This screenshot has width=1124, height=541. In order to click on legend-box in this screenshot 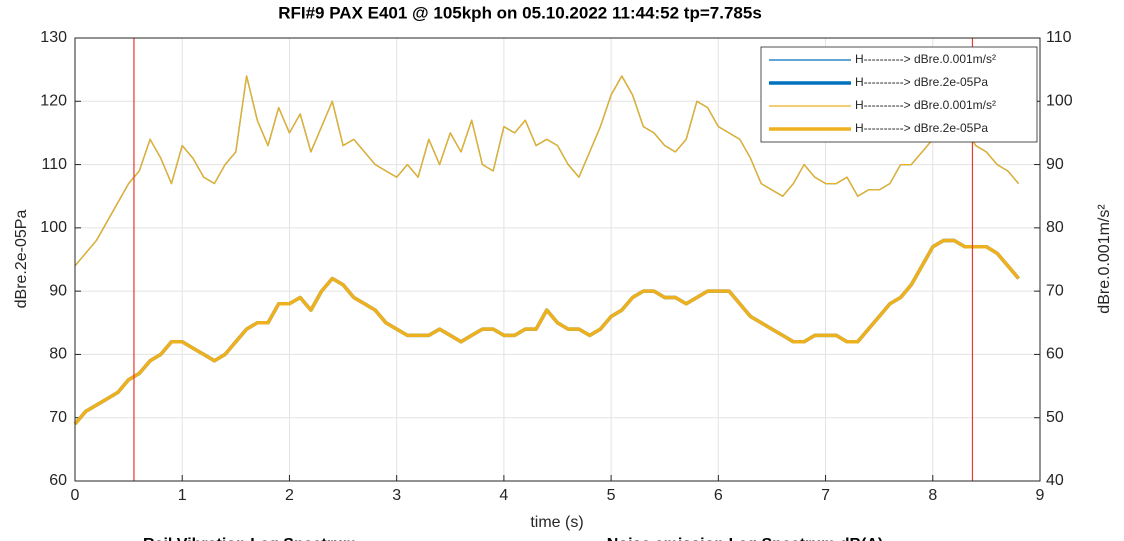, I will do `click(899, 94)`.